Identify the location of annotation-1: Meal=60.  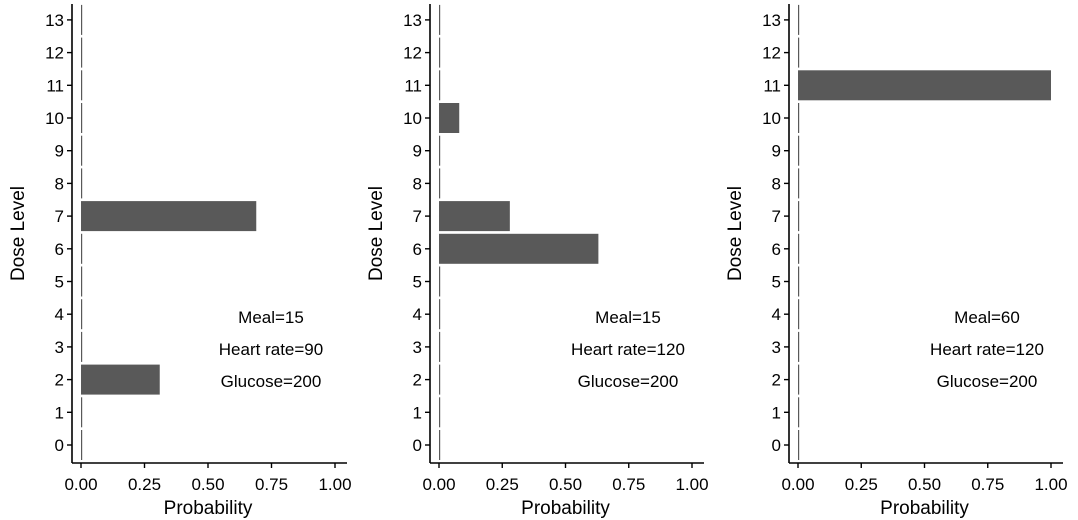
(987, 317).